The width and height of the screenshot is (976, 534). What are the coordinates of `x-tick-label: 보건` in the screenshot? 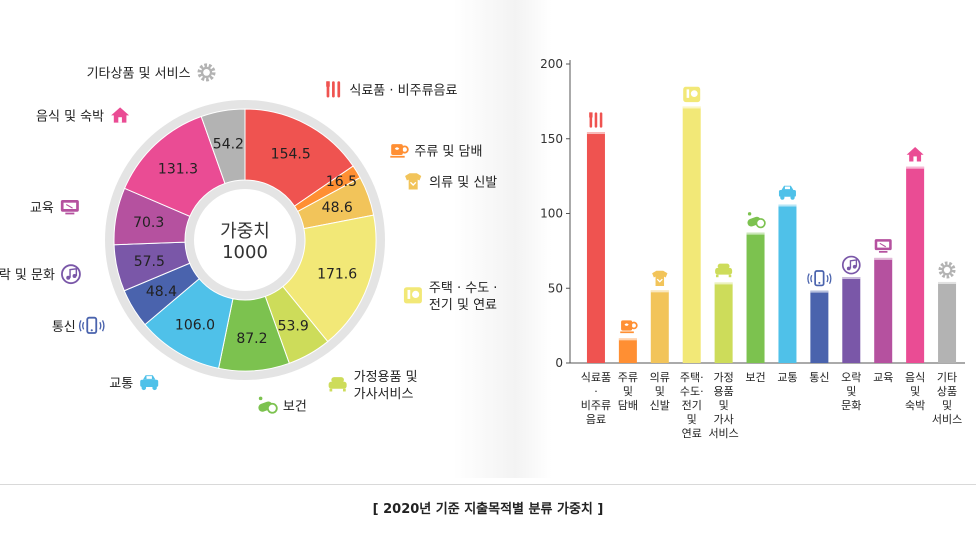 It's located at (755, 377).